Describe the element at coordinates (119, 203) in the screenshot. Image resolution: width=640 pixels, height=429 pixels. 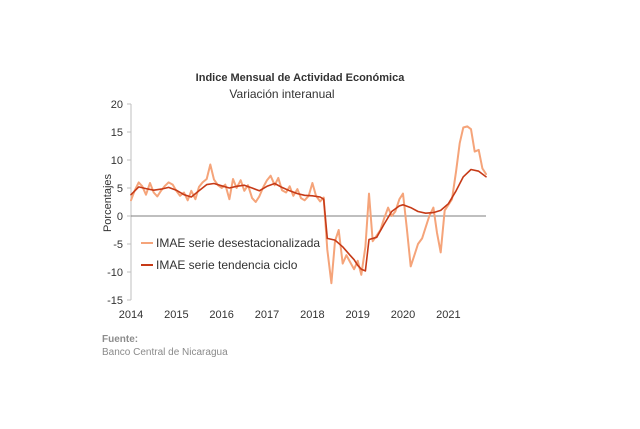
I see `y-axis: 20 15 10 5 0 -5 -10 -15` at that location.